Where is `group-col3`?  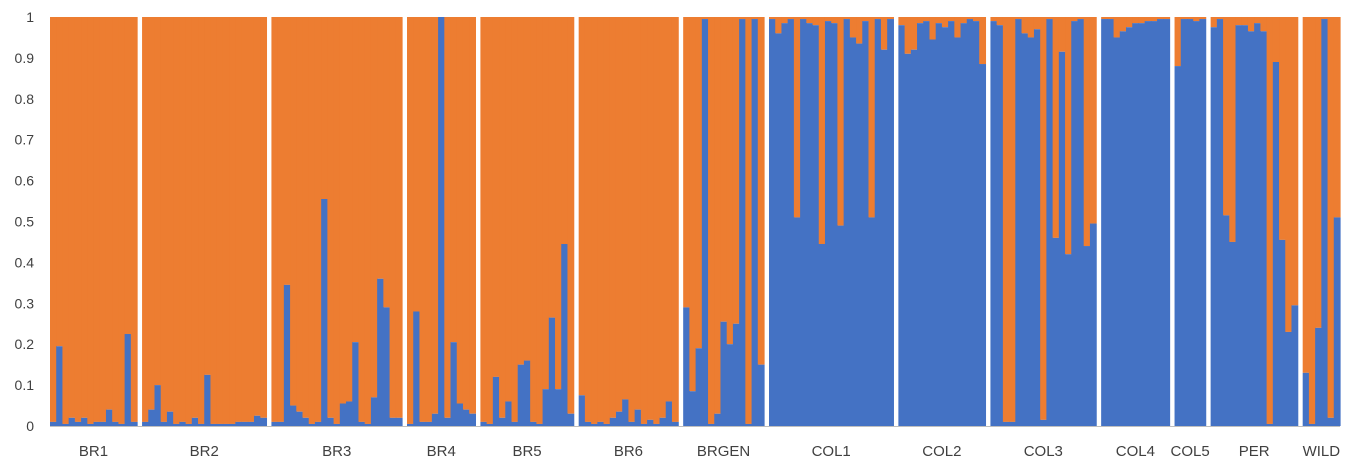 group-col3 is located at coordinates (1043, 222).